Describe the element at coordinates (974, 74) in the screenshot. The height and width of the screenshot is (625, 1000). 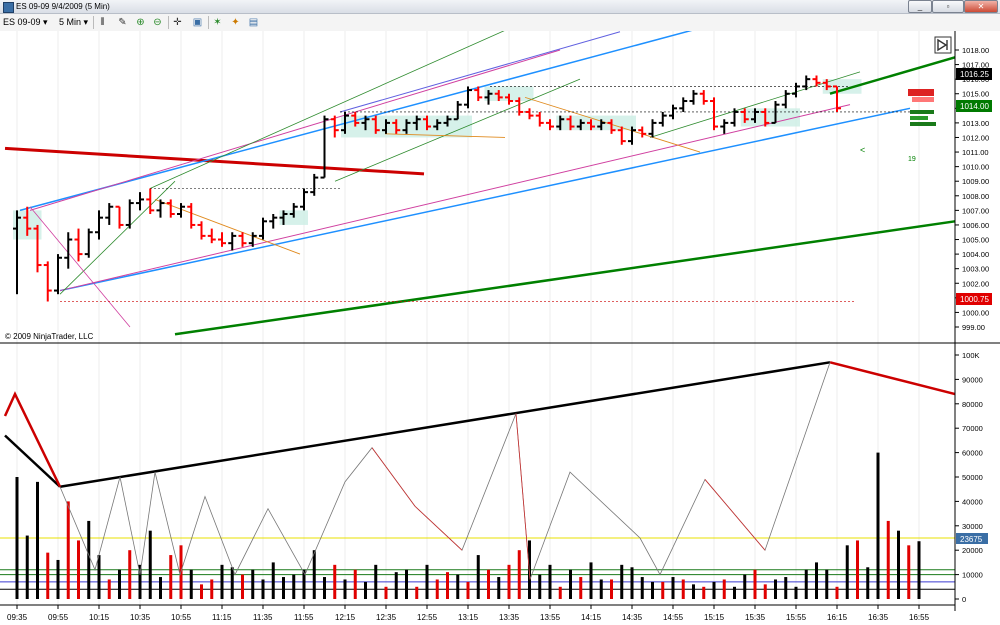
I see `last-price-label: 1016.25` at that location.